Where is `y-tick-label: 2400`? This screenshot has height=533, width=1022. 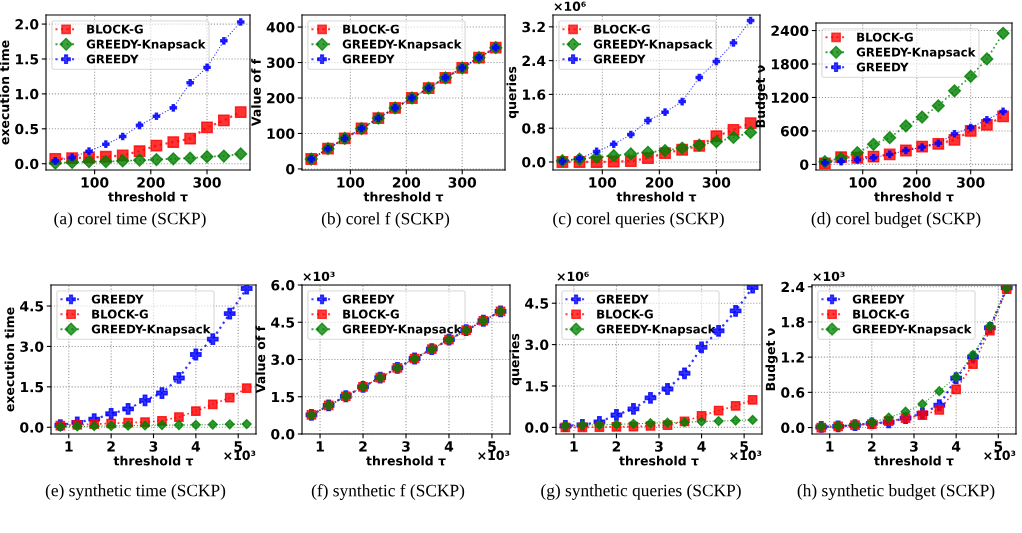
y-tick-label: 2400 is located at coordinates (790, 31).